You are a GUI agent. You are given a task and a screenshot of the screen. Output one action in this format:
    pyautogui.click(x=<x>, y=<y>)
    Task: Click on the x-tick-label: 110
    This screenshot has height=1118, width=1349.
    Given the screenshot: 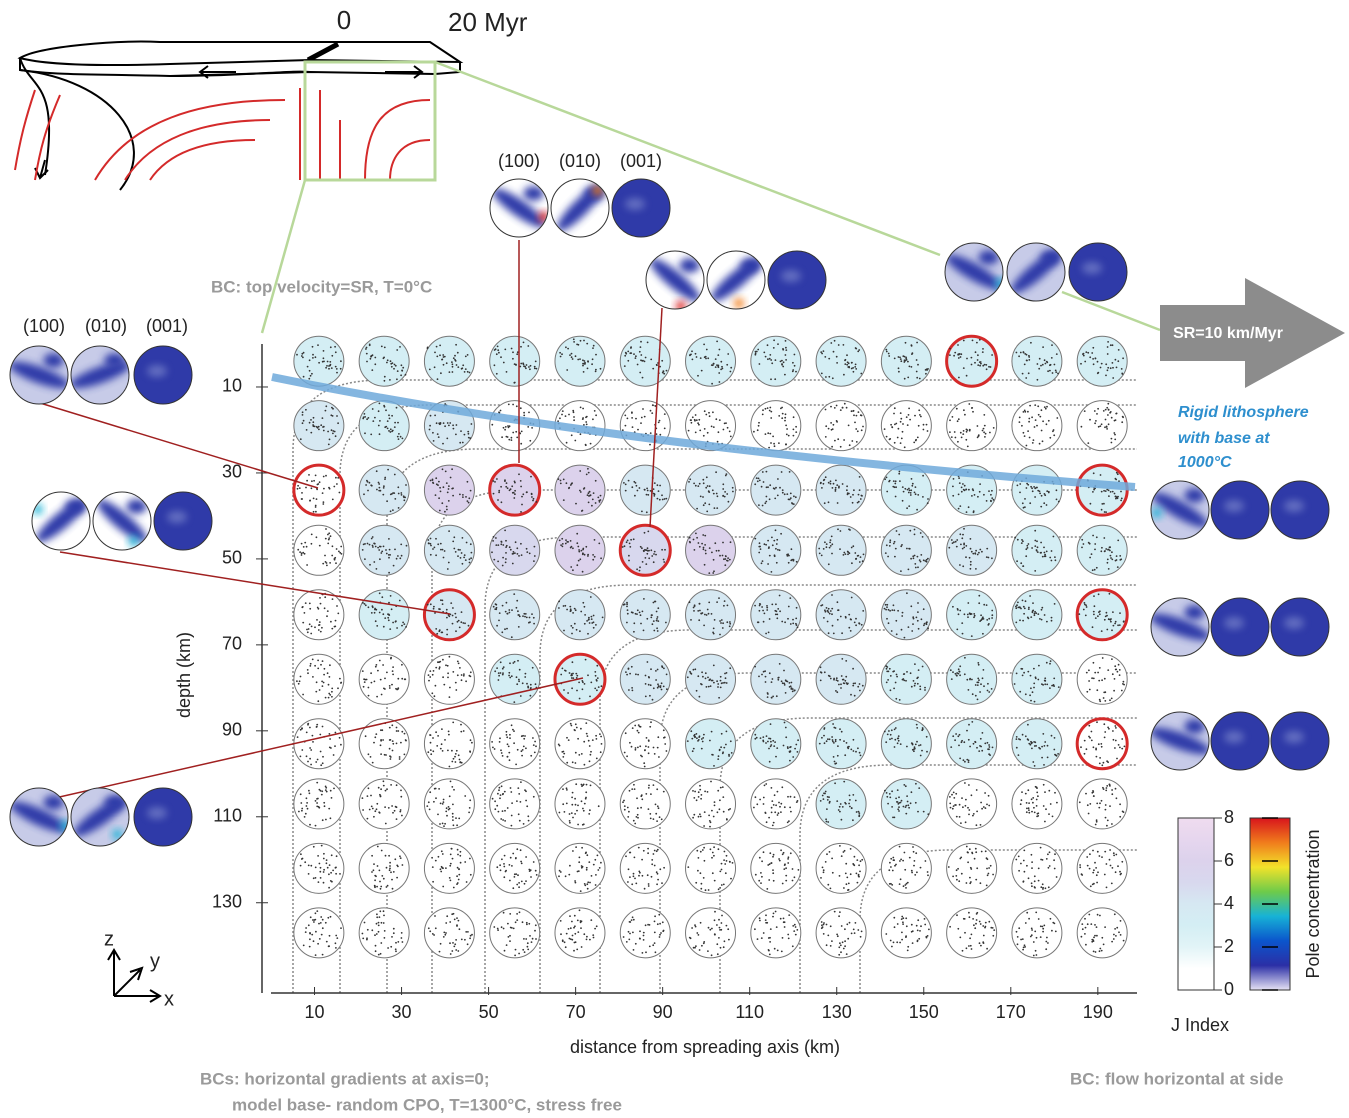 What is the action you would take?
    pyautogui.click(x=749, y=1012)
    